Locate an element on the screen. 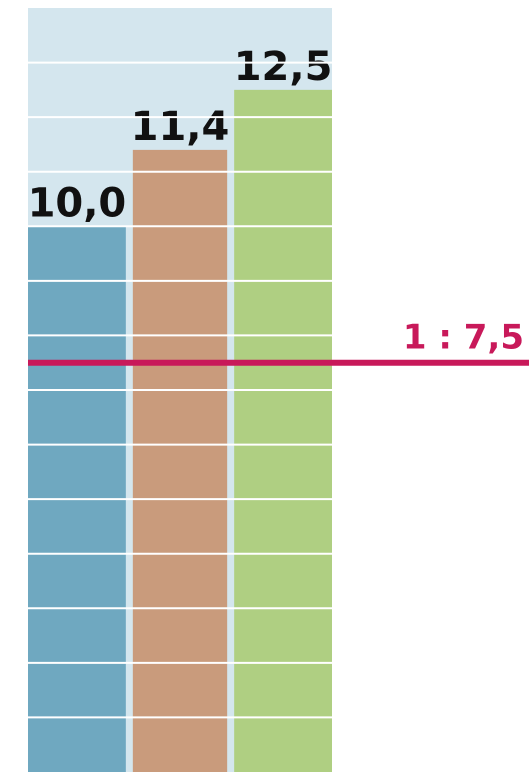 This screenshot has width=529, height=772. value-label: 11,4 is located at coordinates (180, 127).